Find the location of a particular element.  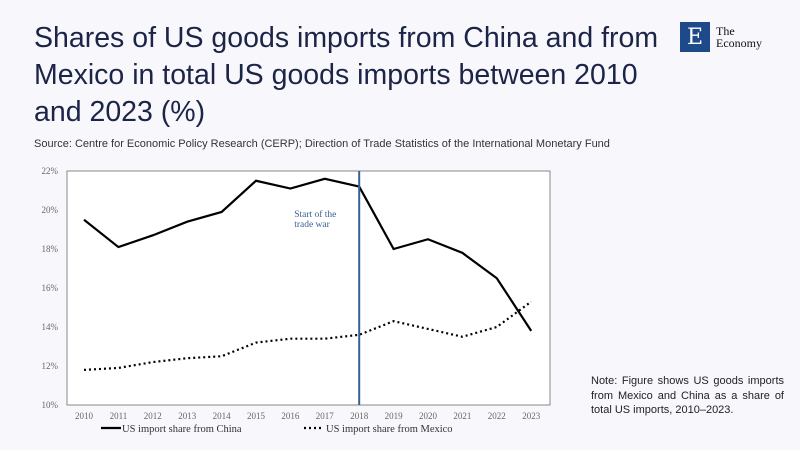

annotation-text: trade war is located at coordinates (312, 225).